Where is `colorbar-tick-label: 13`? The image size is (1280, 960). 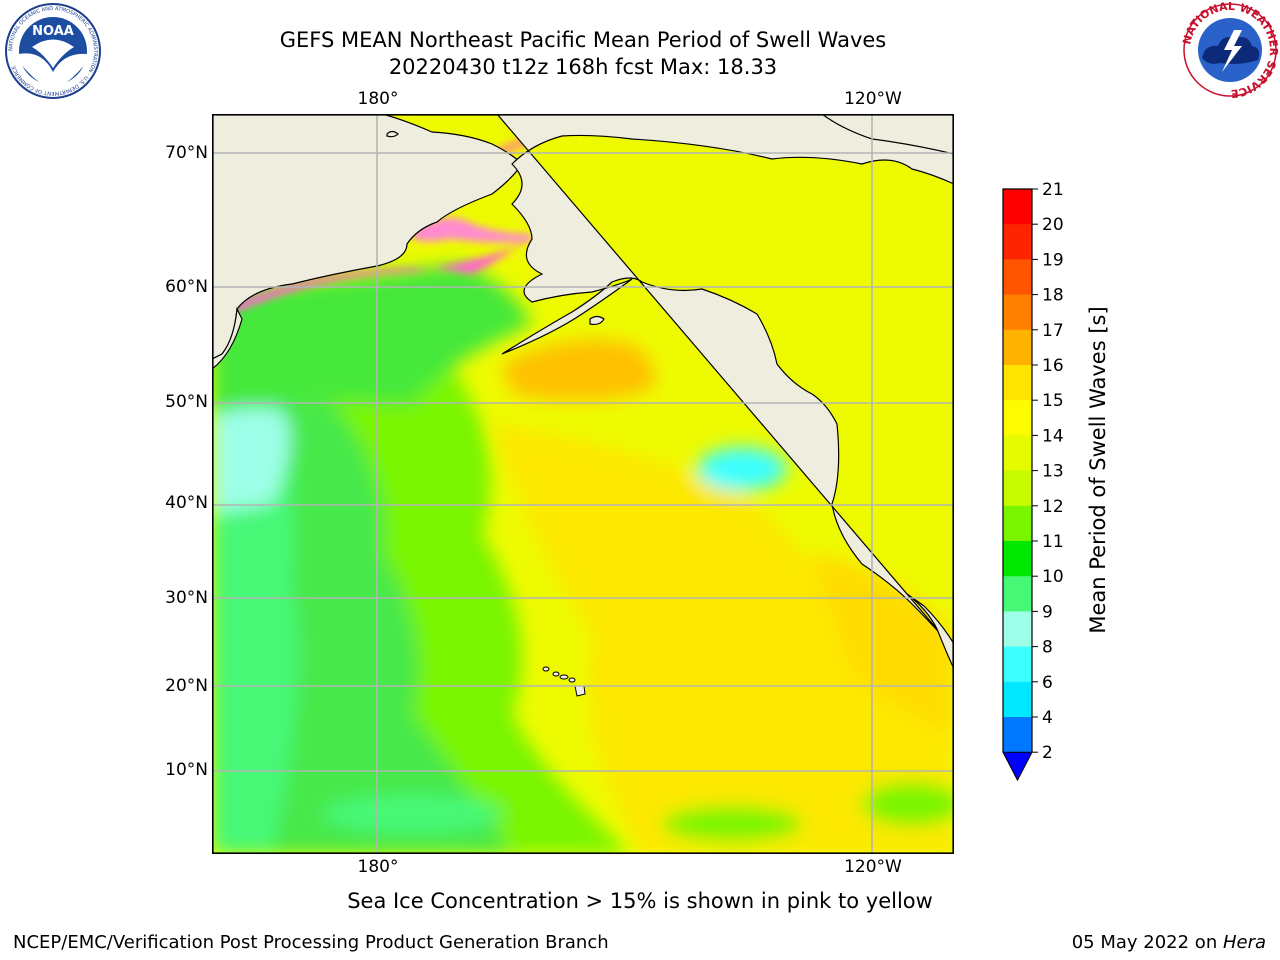
colorbar-tick-label: 13 is located at coordinates (1053, 472).